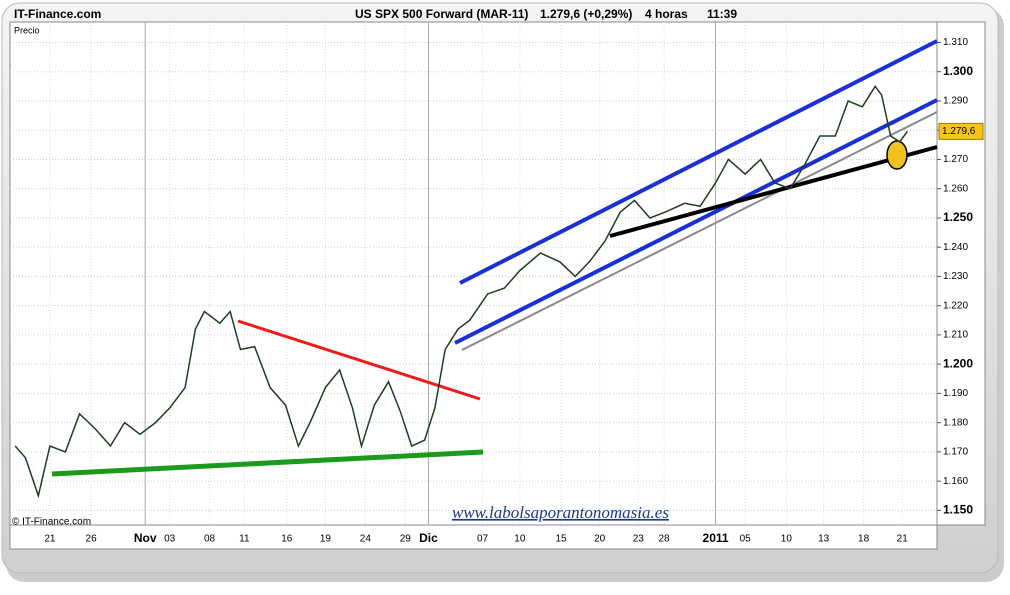  Describe the element at coordinates (287, 539) in the screenshot. I see `x-tick-label: 16` at that location.